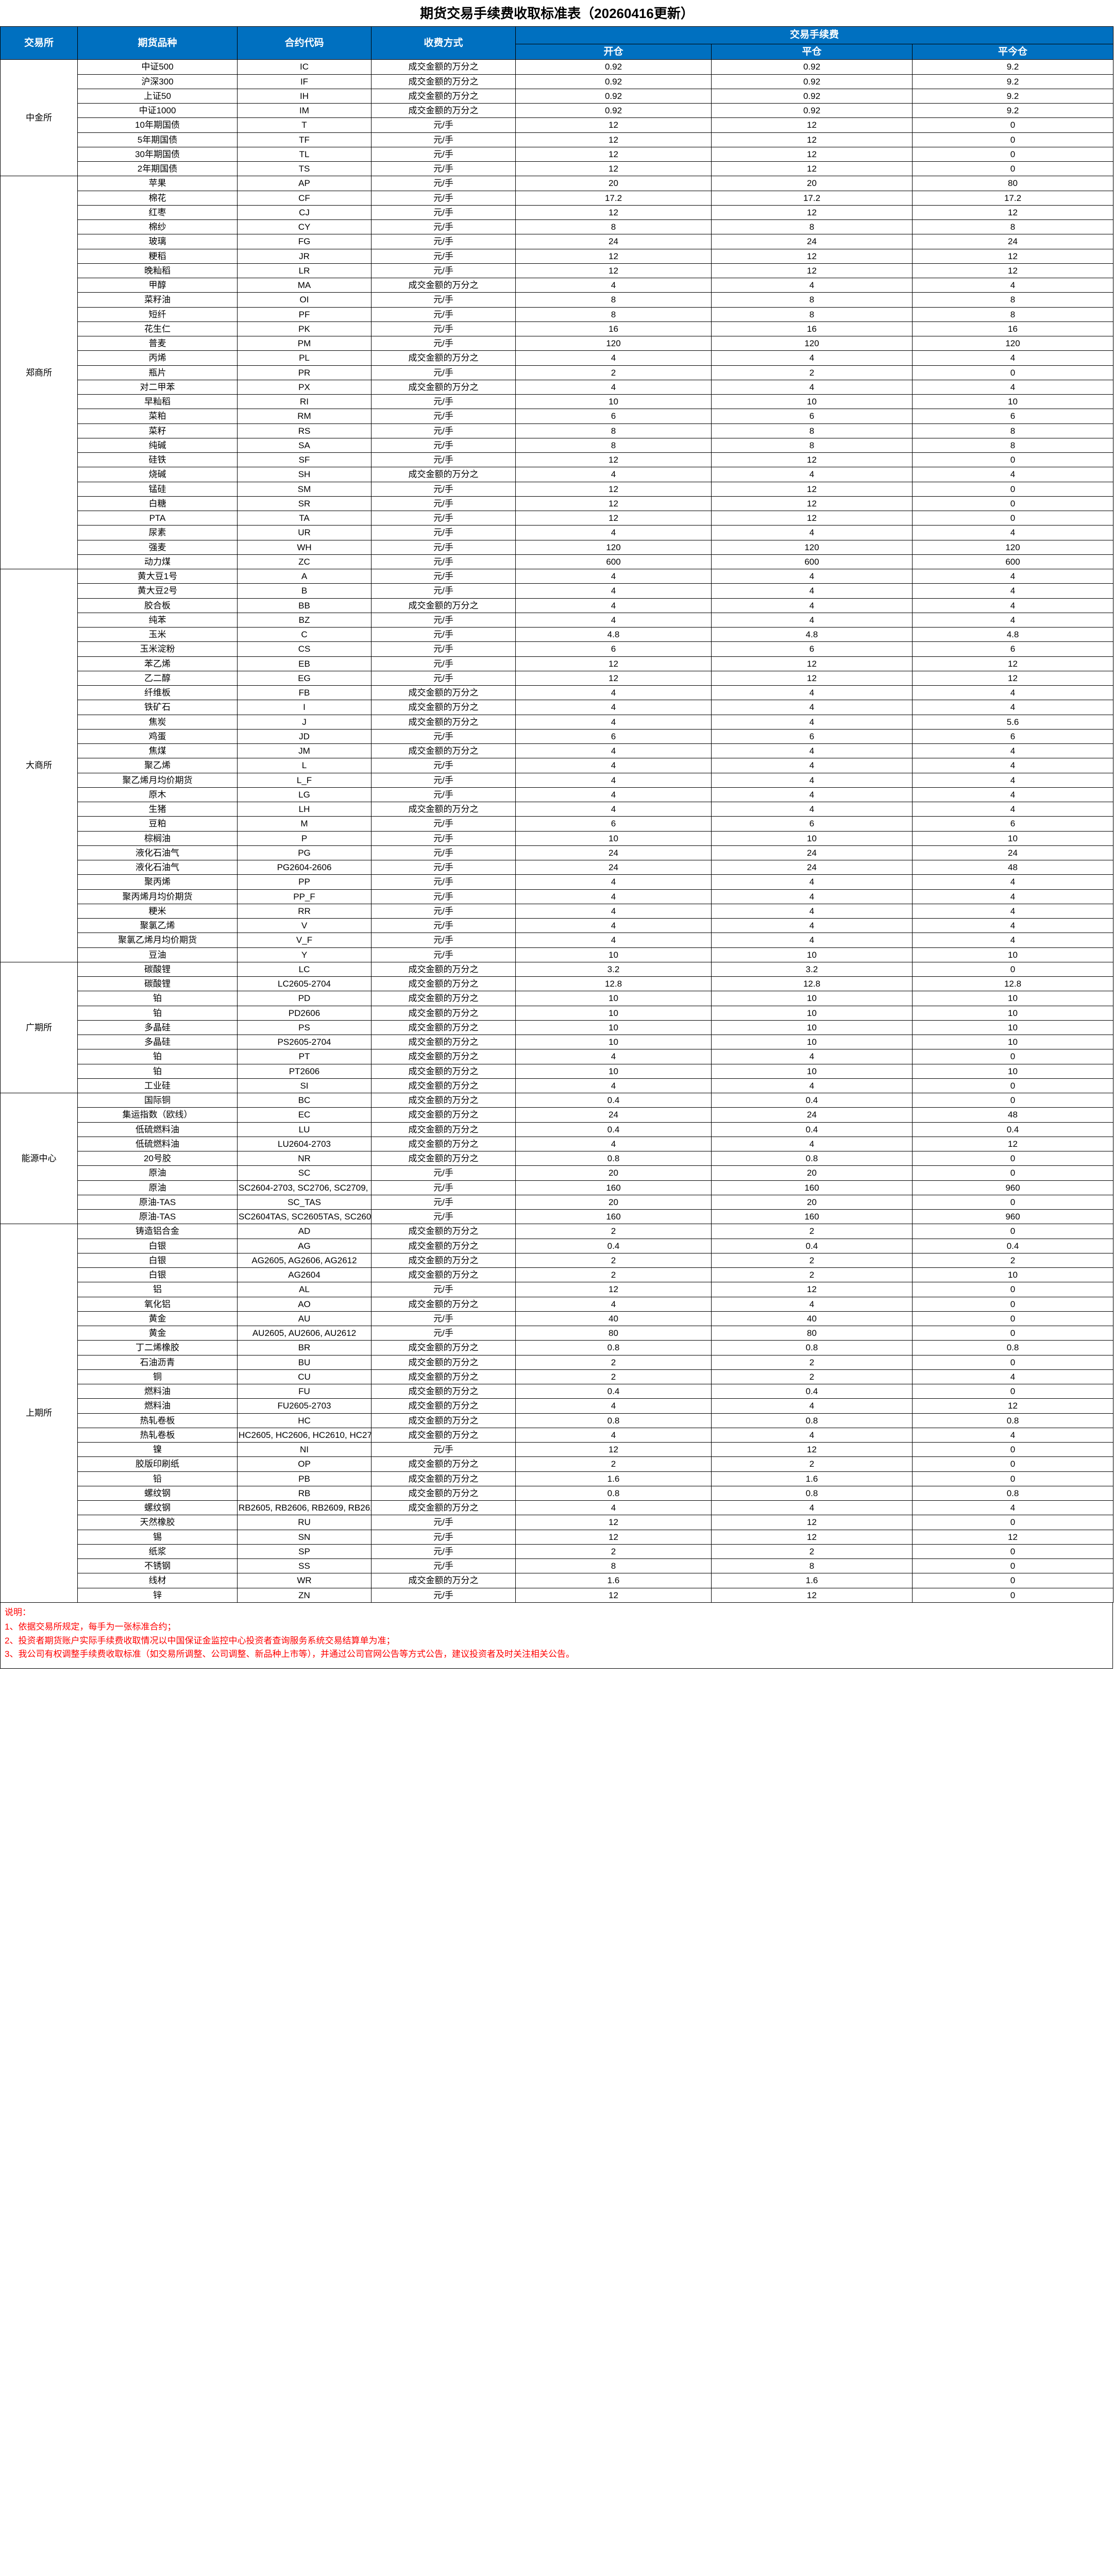 The width and height of the screenshot is (1114, 2576). I want to click on product-cell: 集运指数（欧线）, so click(157, 1115).